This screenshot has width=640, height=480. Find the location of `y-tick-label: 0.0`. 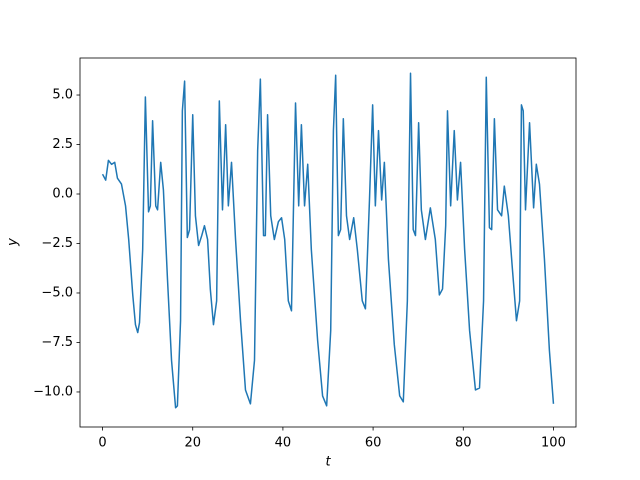

y-tick-label: 0.0 is located at coordinates (62, 193).